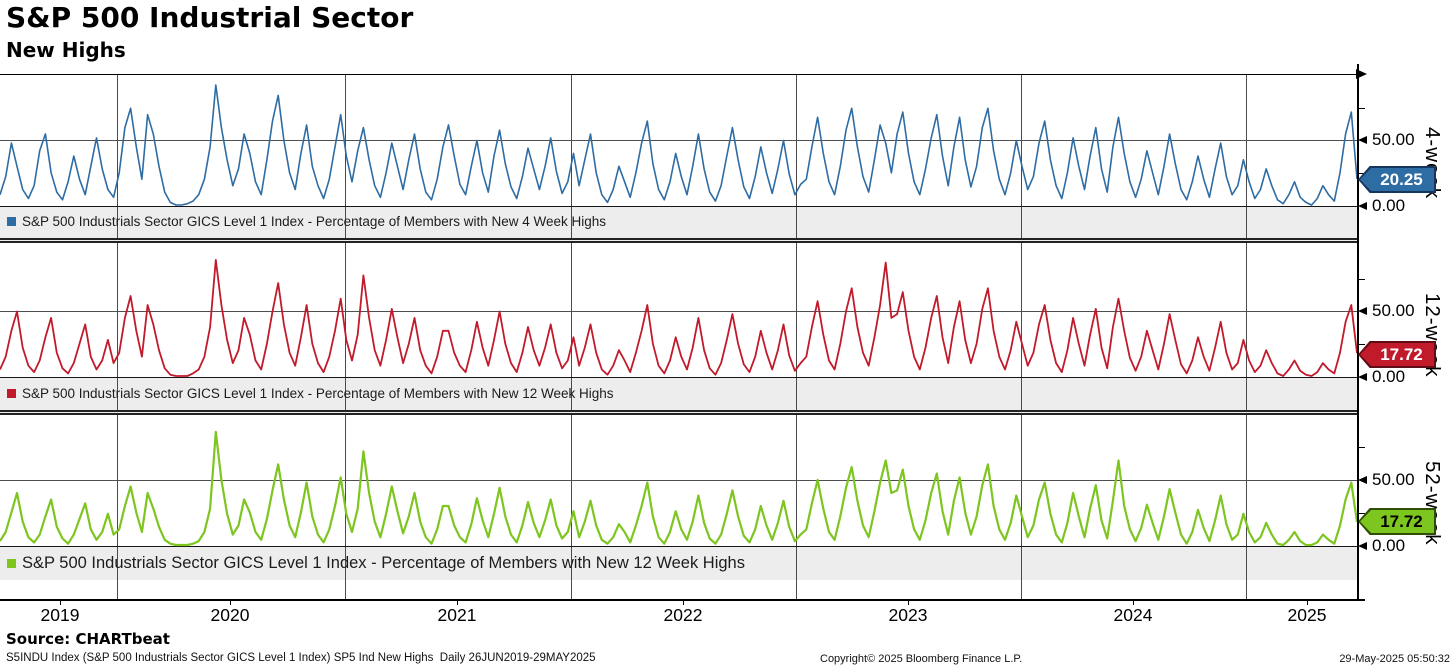 This screenshot has height=668, width=1456. What do you see at coordinates (1389, 545) in the screenshot?
I see `y-tick-0-panel3: 0.00` at bounding box center [1389, 545].